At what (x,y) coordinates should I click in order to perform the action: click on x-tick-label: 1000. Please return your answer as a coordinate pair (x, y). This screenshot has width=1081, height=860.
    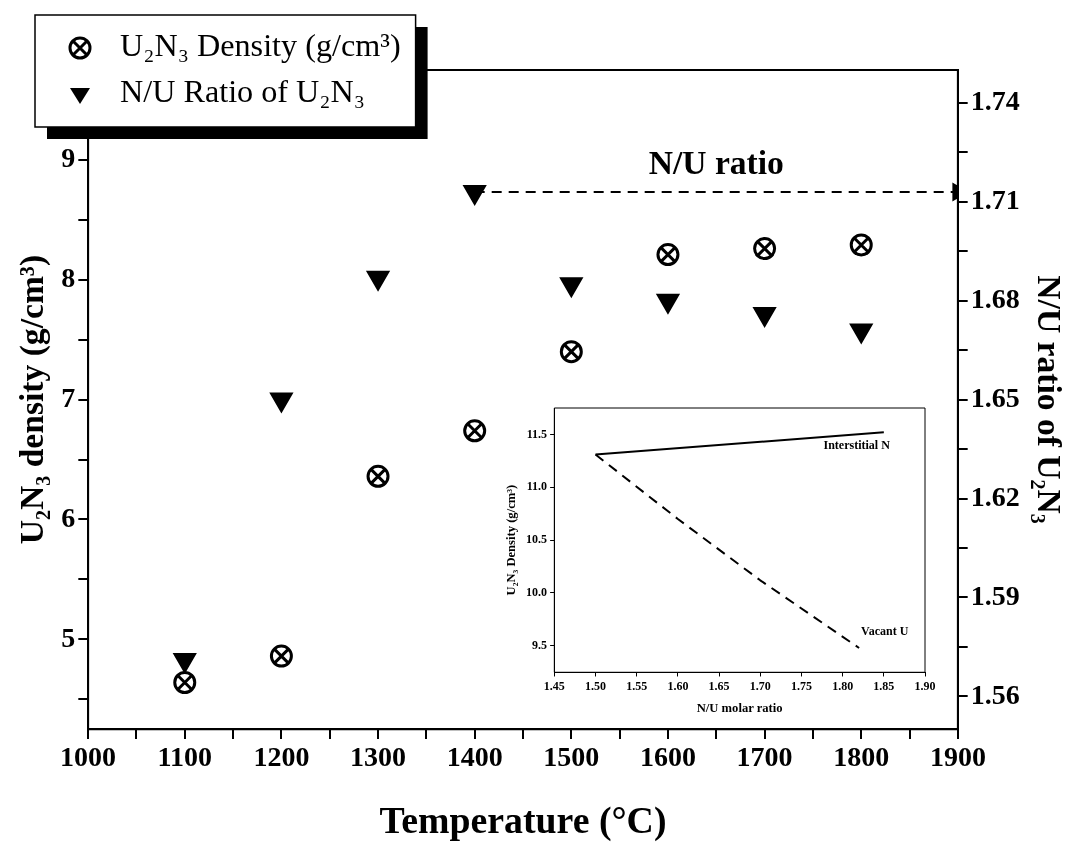
    Looking at the image, I should click on (88, 757).